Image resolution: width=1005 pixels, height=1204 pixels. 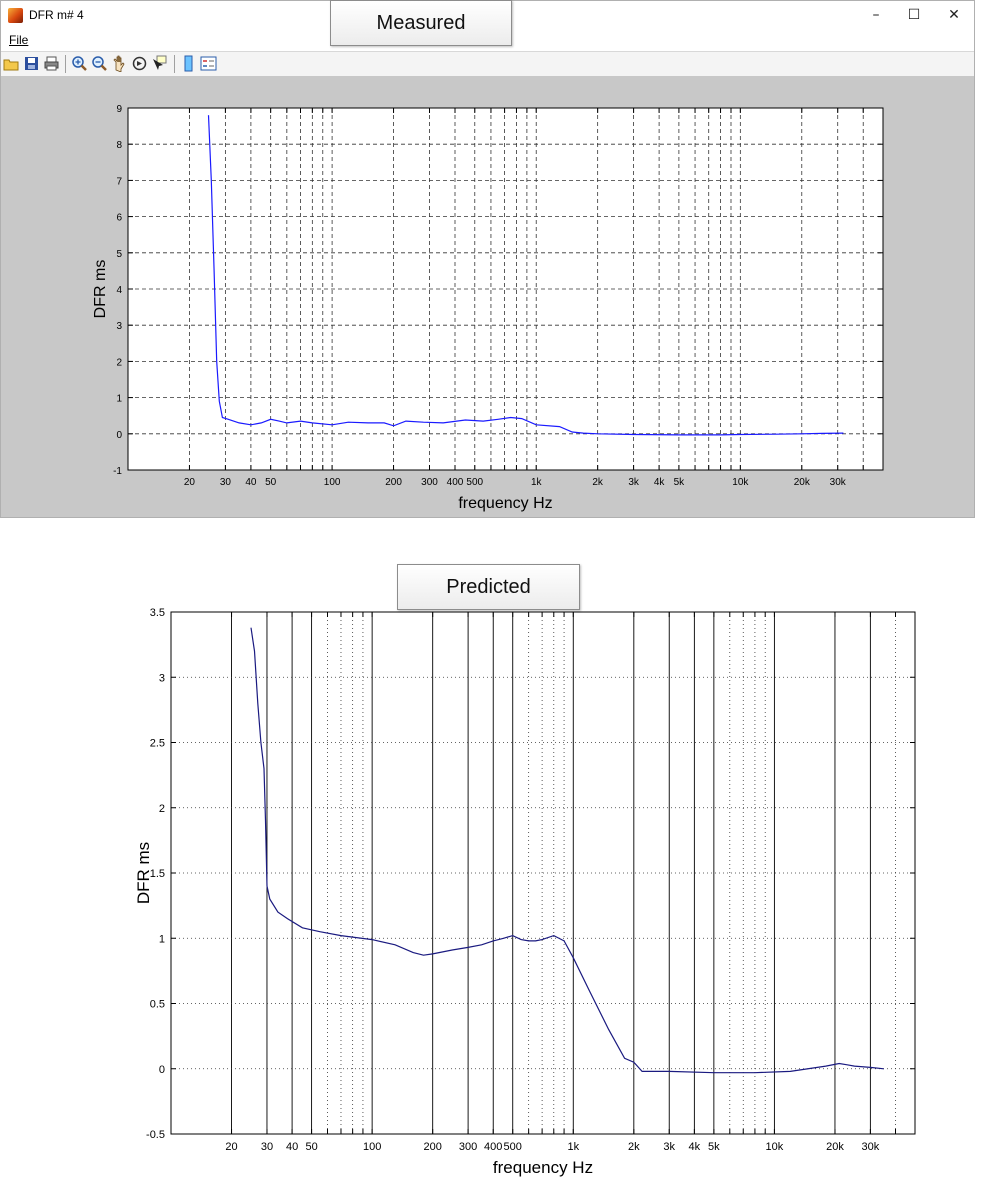 What do you see at coordinates (119, 109) in the screenshot?
I see `y-tick-label: 9` at bounding box center [119, 109].